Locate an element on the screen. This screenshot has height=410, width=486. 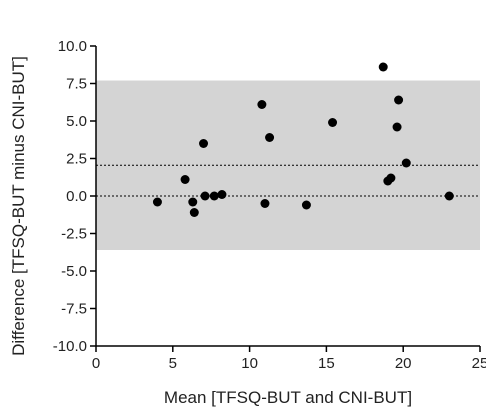
y-tick-label: 10.0 is located at coordinates (72, 46).